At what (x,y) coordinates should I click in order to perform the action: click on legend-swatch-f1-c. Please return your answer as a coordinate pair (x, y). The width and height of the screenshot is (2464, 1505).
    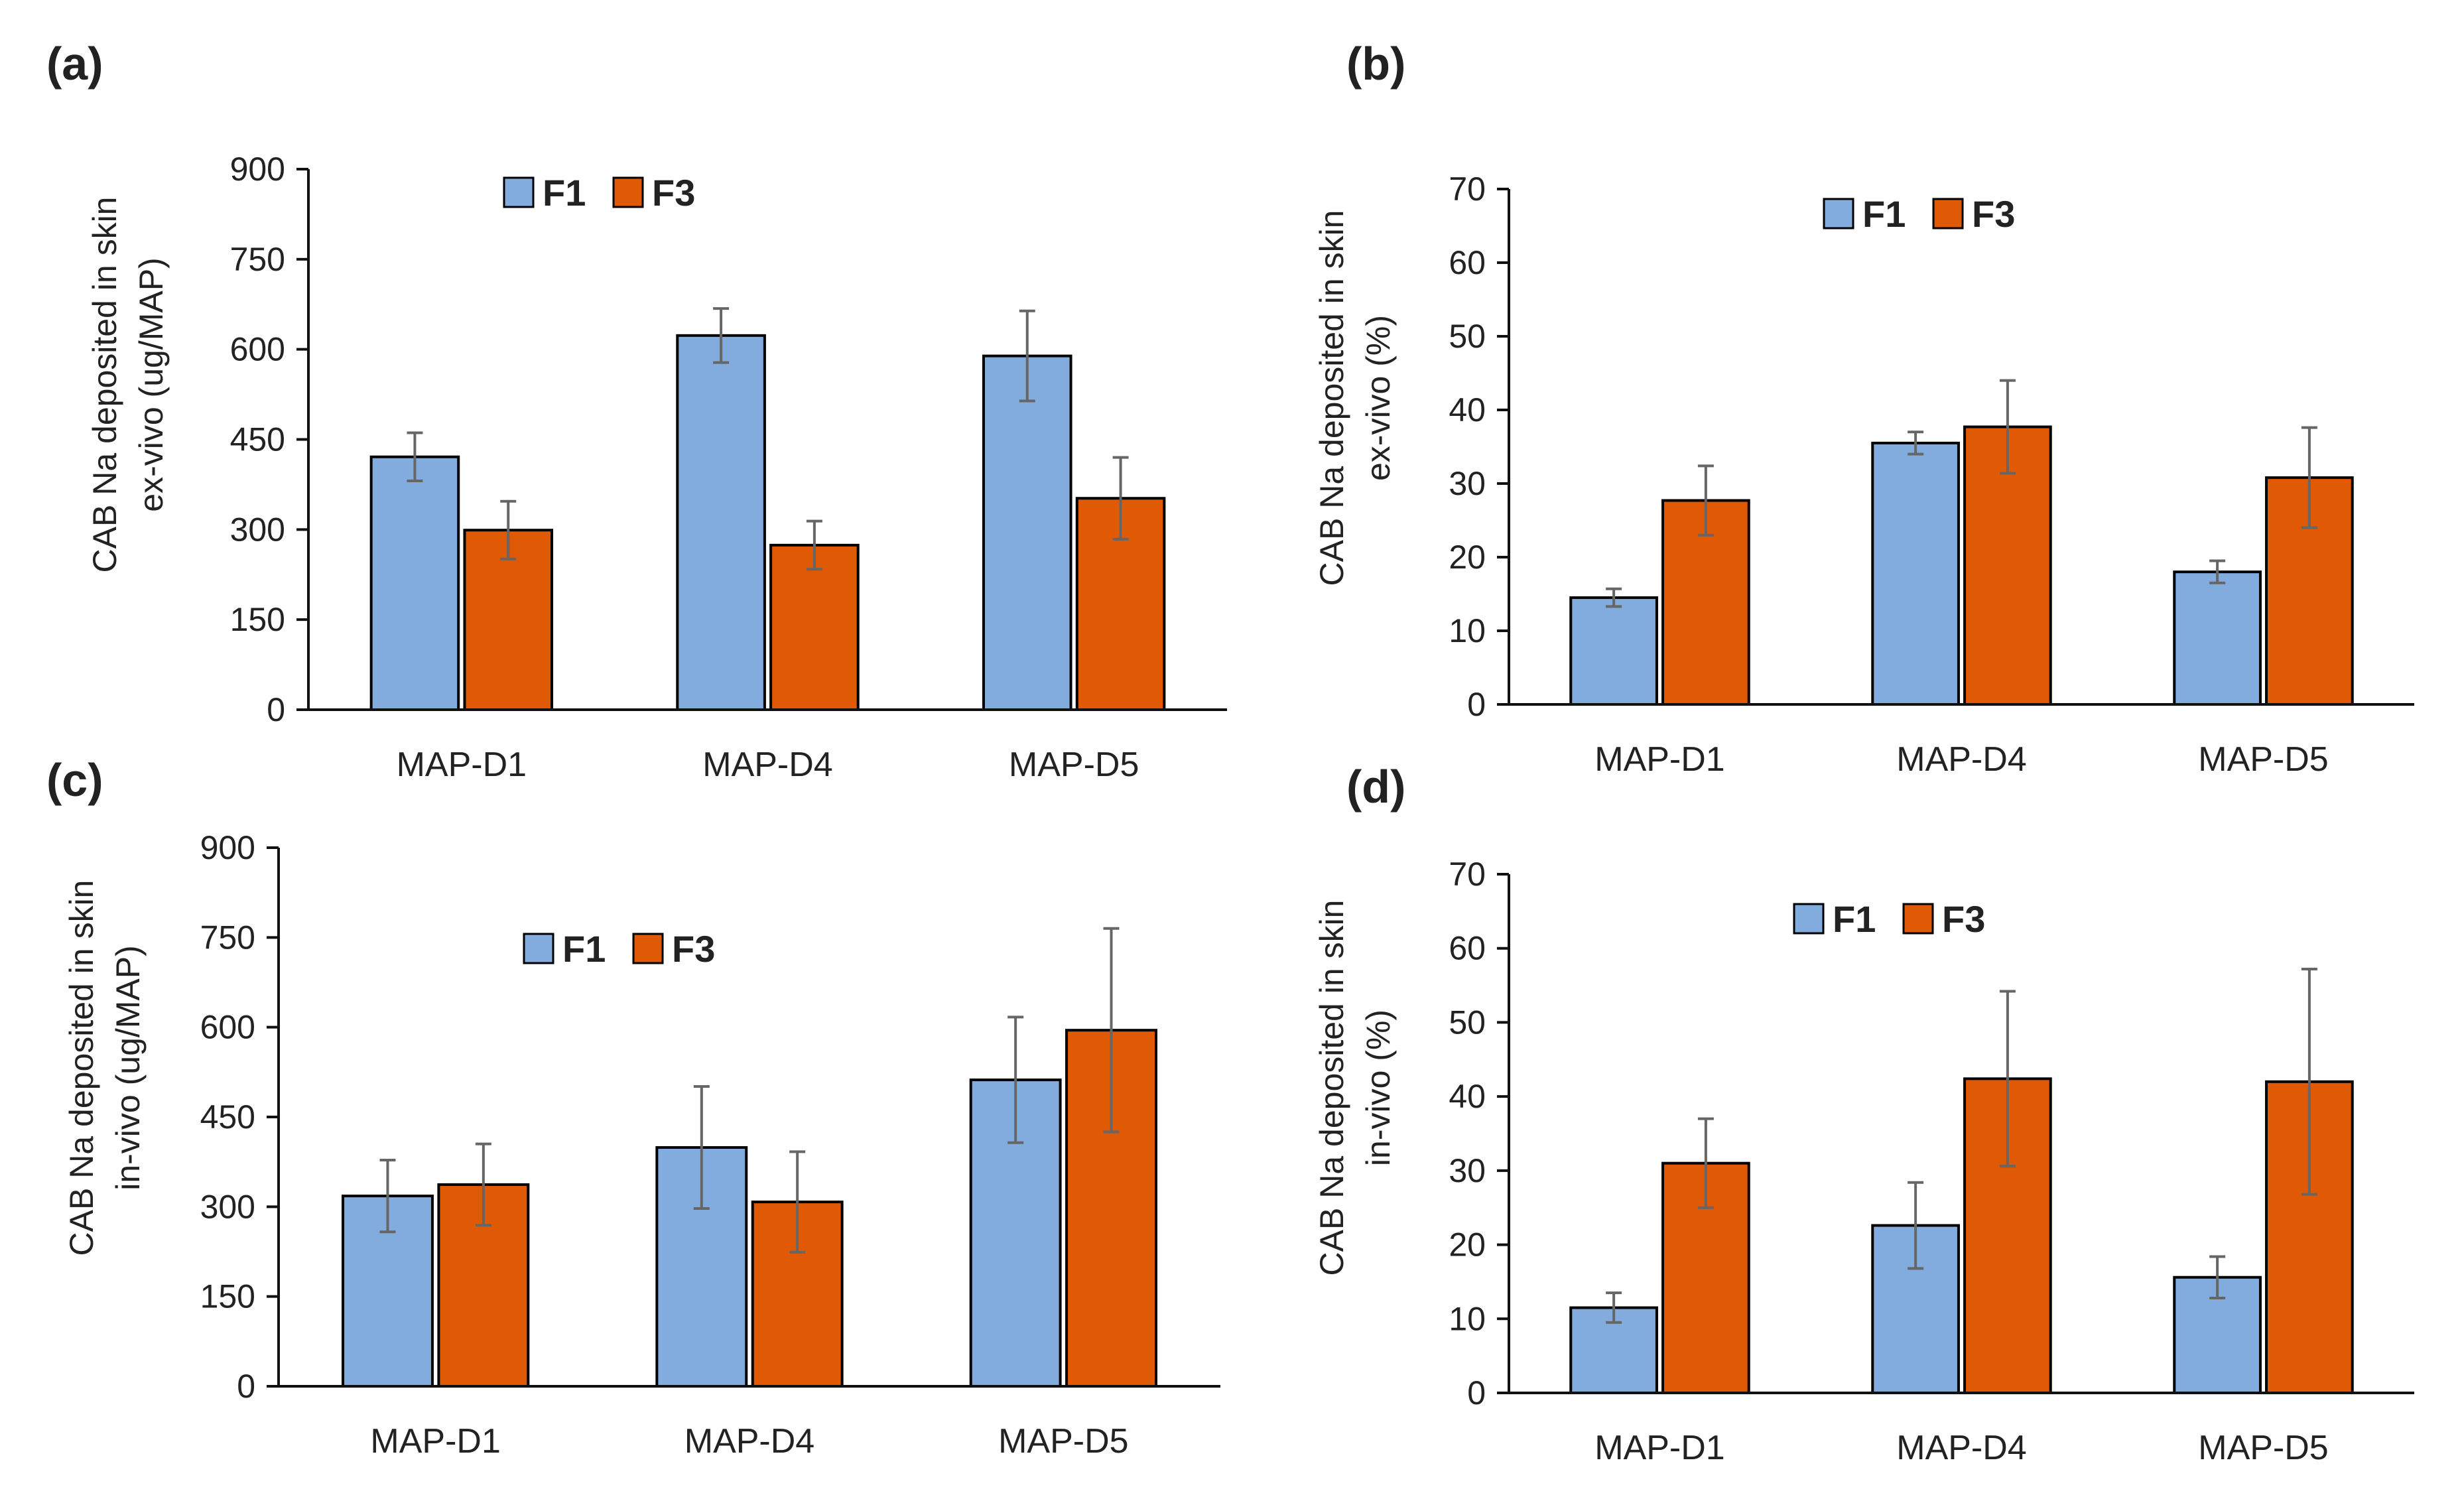
    Looking at the image, I should click on (538, 949).